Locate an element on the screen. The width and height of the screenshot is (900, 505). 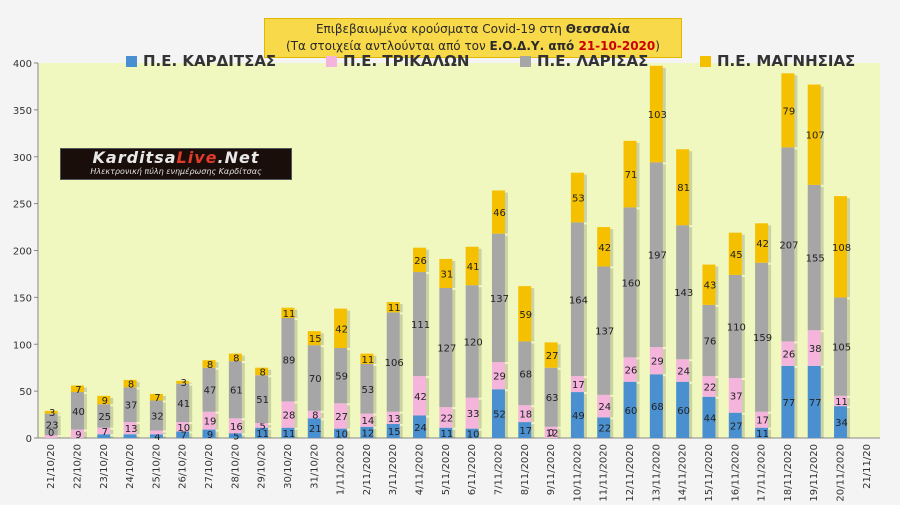
data-label-karditsa-7: 5 is located at coordinates (236, 437).